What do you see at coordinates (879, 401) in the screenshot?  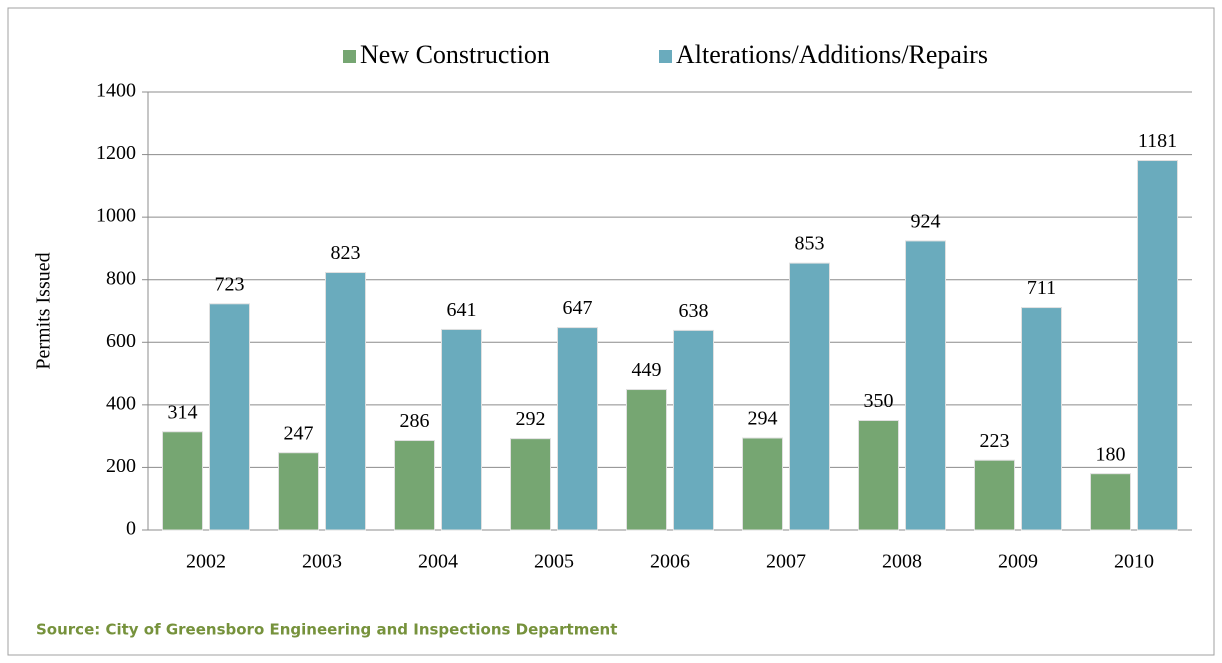 I see `data-label: 350` at bounding box center [879, 401].